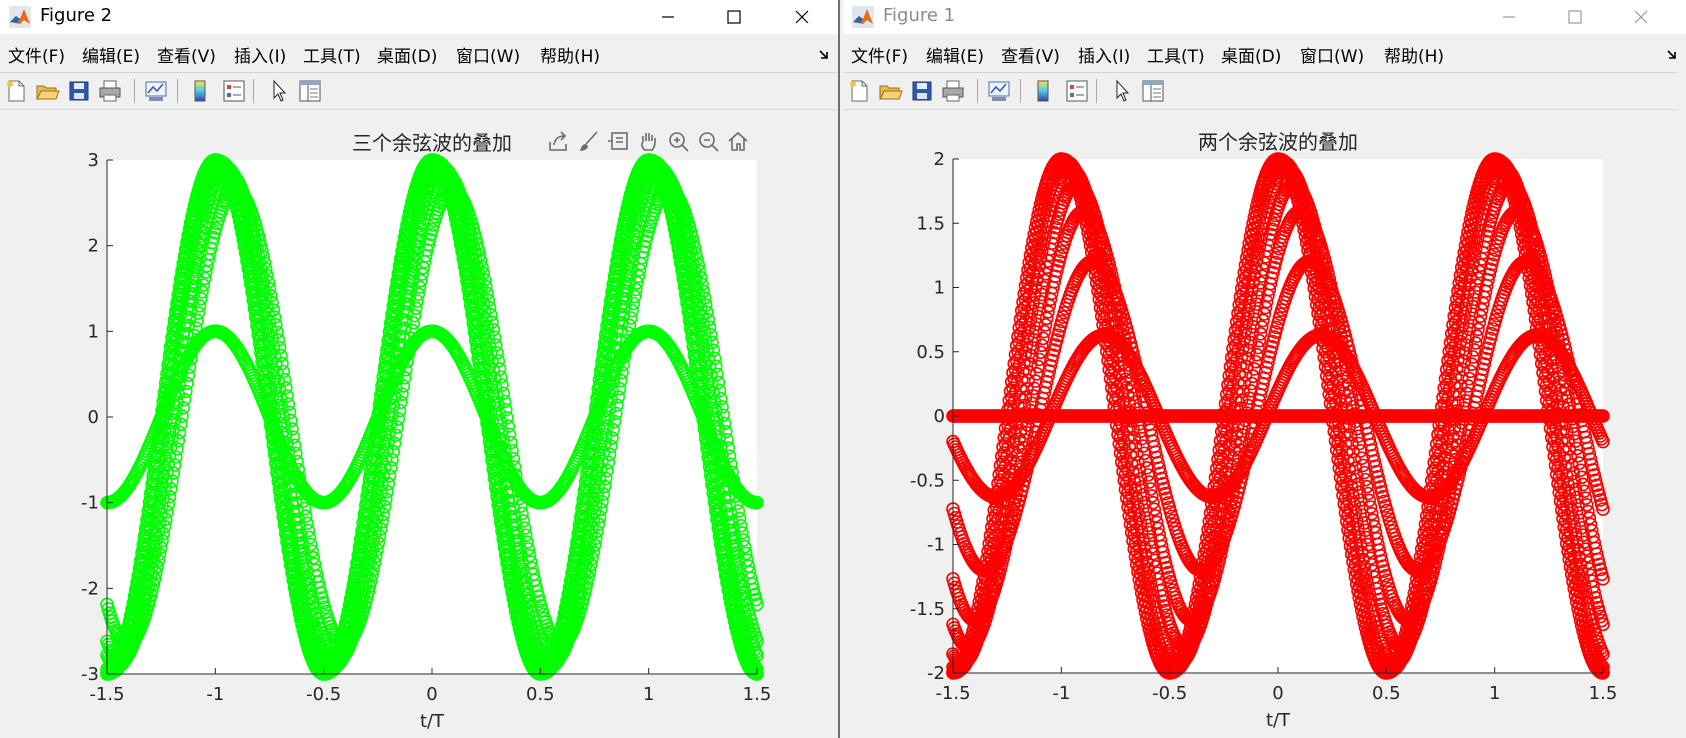 The width and height of the screenshot is (1686, 738). Describe the element at coordinates (419, 17) in the screenshot. I see `title-bar: Figure 2` at that location.